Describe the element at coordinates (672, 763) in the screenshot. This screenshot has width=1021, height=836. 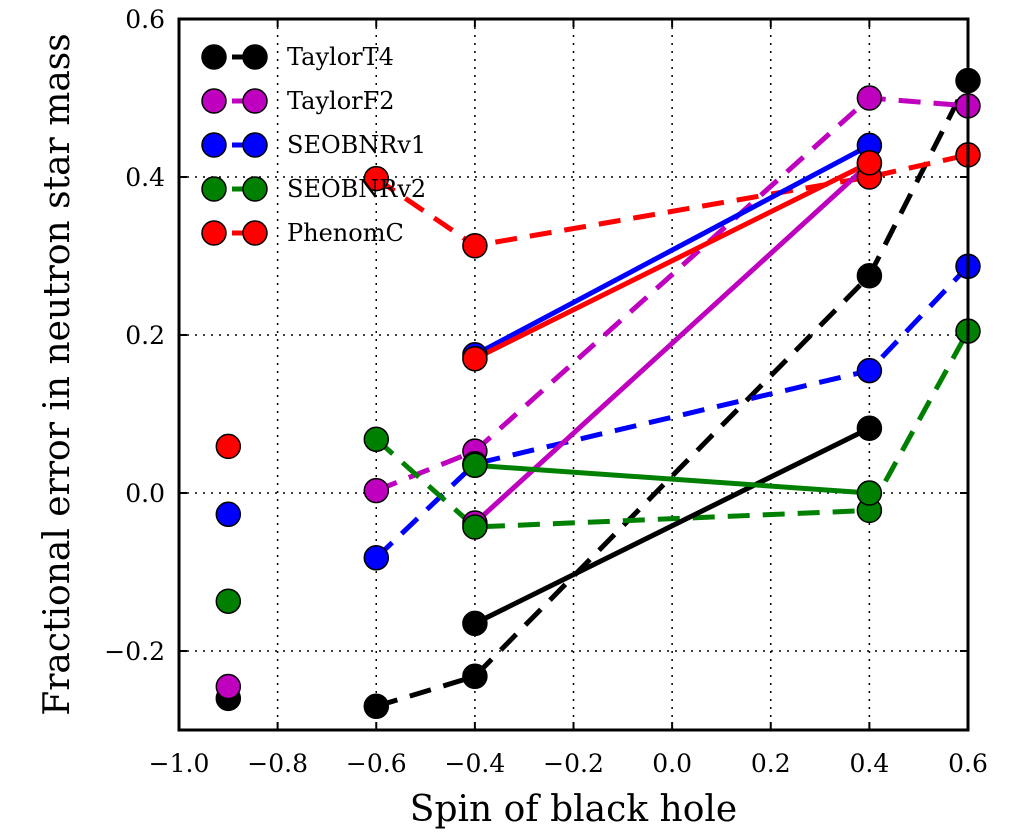
I see `x-tick-label: 0.0` at that location.